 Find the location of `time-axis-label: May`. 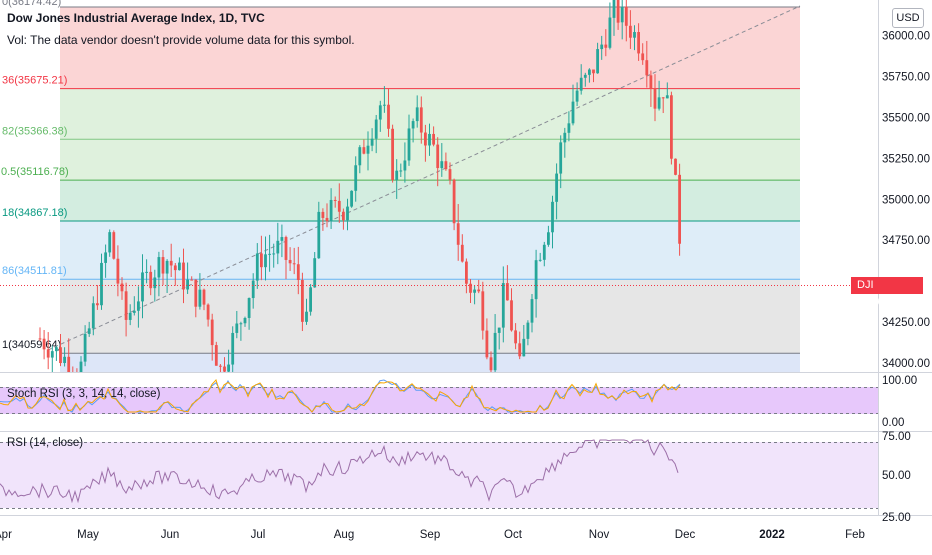

time-axis-label: May is located at coordinates (88, 535).